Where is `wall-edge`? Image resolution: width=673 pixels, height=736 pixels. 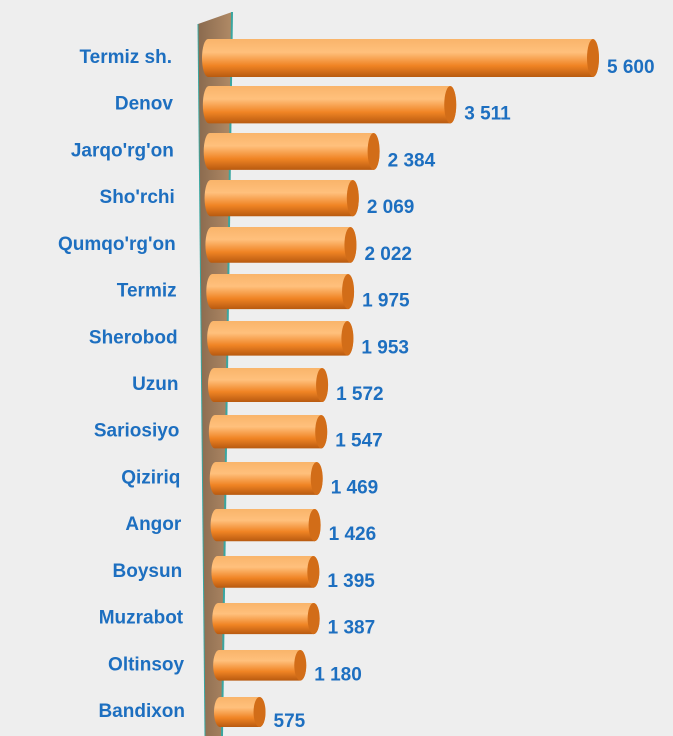 wall-edge is located at coordinates (201, 379).